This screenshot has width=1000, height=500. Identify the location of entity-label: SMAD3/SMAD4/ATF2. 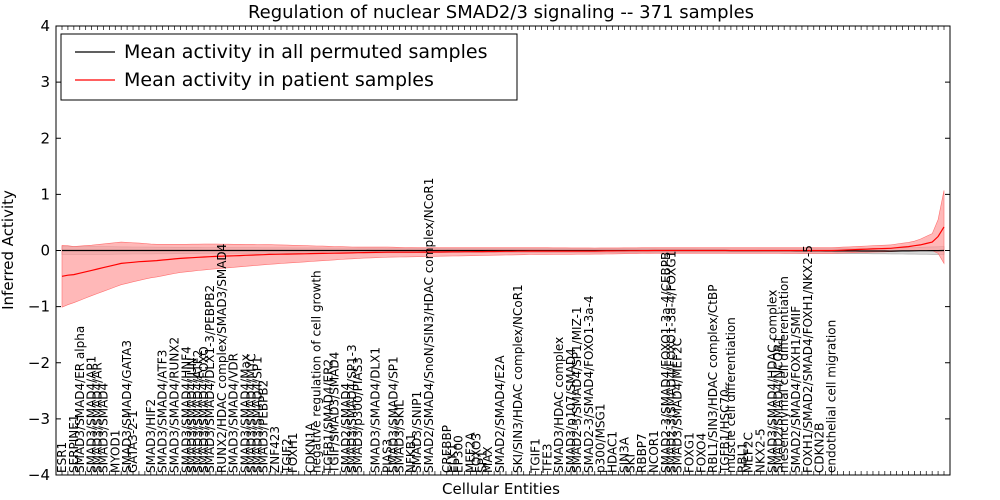
(198, 411).